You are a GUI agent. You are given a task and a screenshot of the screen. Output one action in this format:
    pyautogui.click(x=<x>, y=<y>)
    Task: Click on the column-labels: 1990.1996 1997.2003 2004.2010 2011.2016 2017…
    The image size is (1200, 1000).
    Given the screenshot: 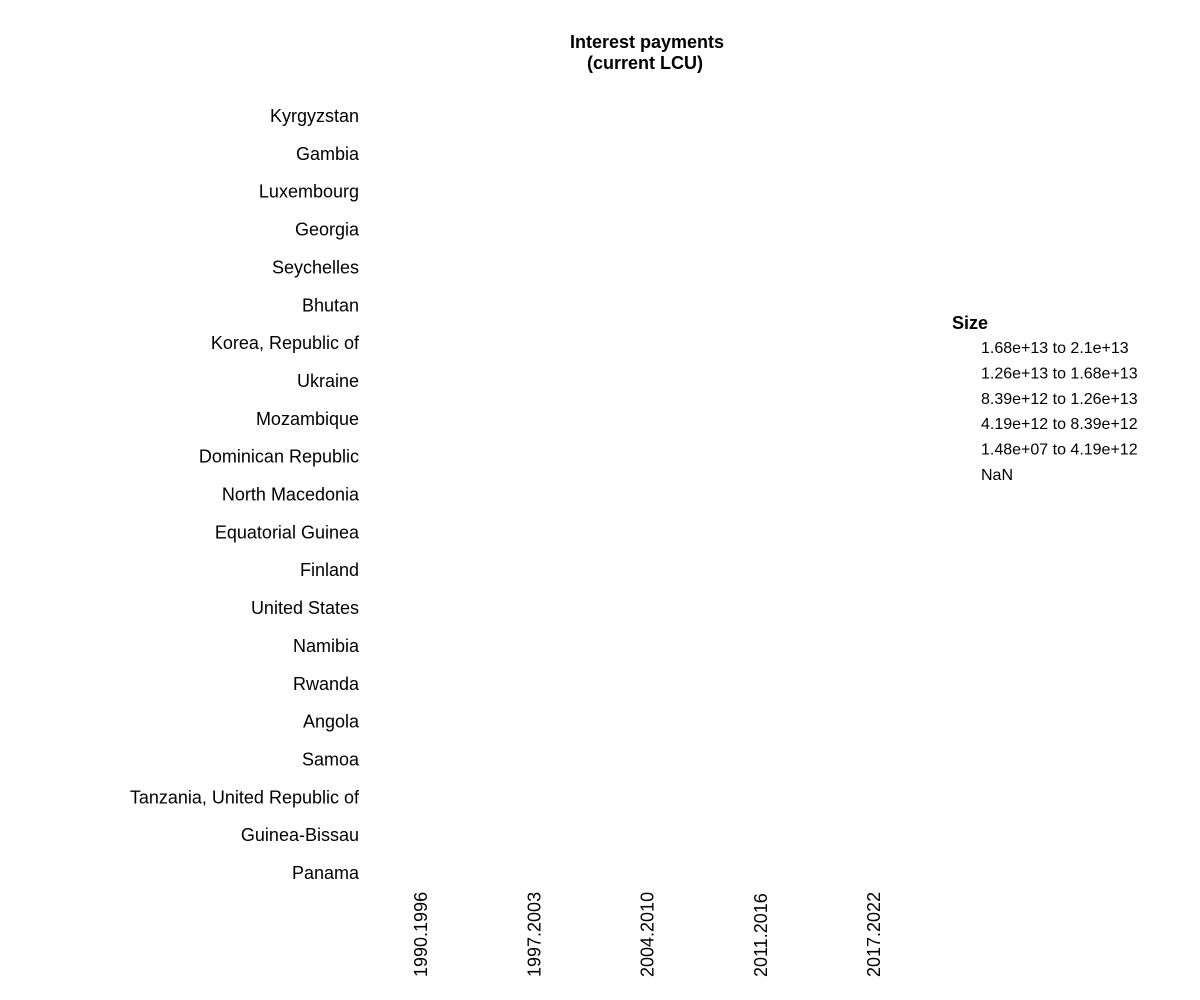 What is the action you would take?
    pyautogui.click(x=647, y=934)
    